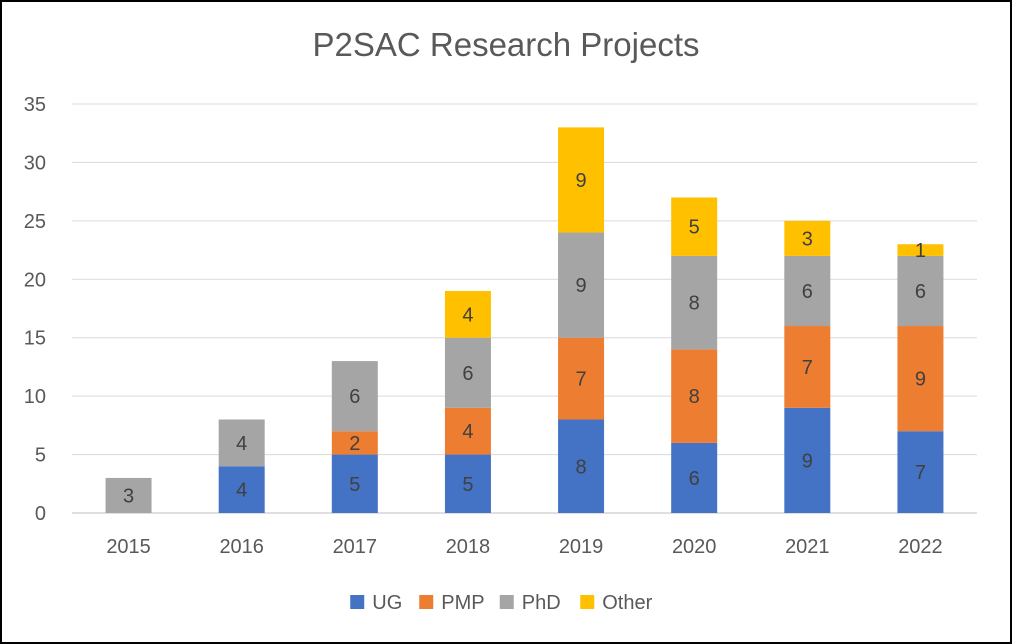 The width and height of the screenshot is (1012, 644). I want to click on y-tick-label: 25, so click(35, 222).